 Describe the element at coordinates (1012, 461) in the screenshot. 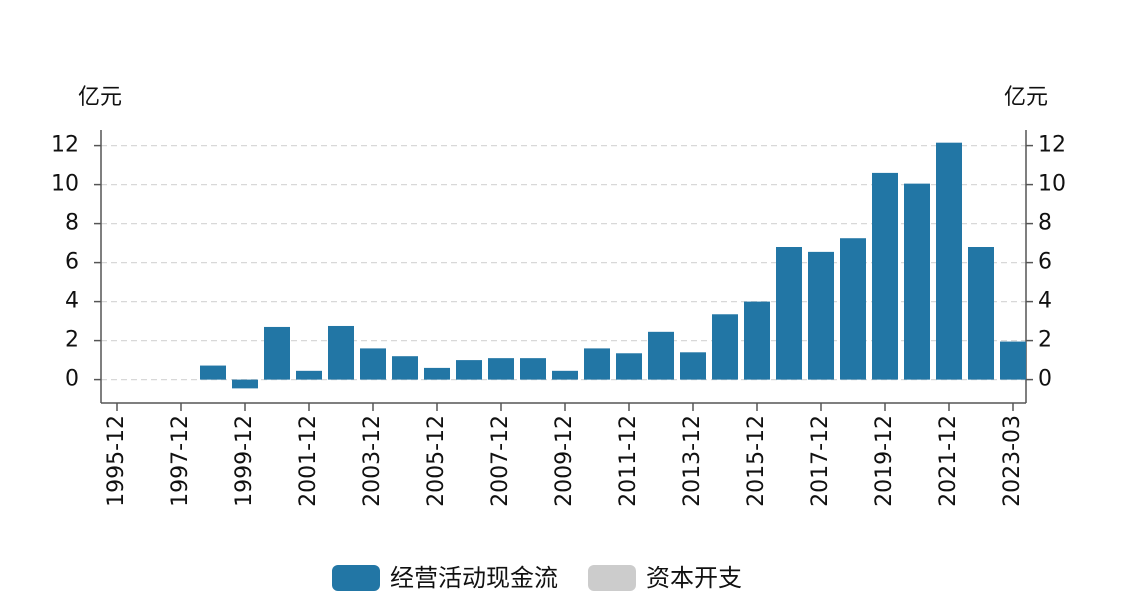

I see `x-tick-label: 2023-03` at that location.